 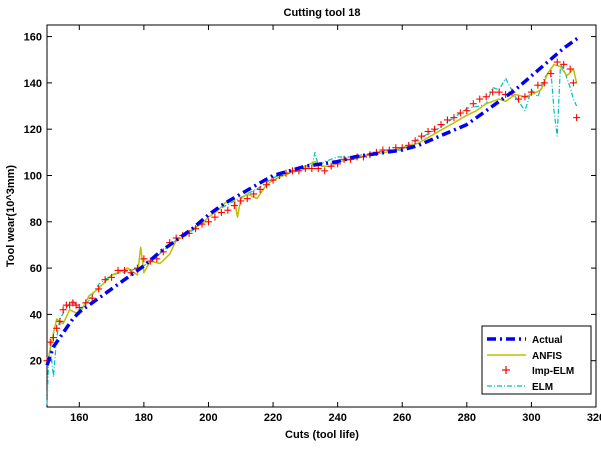 What do you see at coordinates (11, 216) in the screenshot?
I see `y-axis-label: Tool wear(10^3mm)` at bounding box center [11, 216].